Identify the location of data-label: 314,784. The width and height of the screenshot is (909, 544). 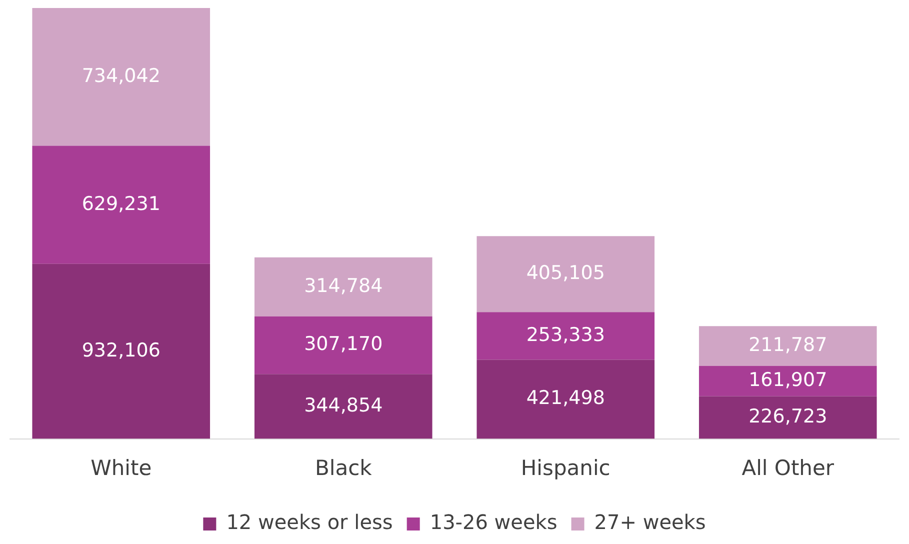
(343, 285).